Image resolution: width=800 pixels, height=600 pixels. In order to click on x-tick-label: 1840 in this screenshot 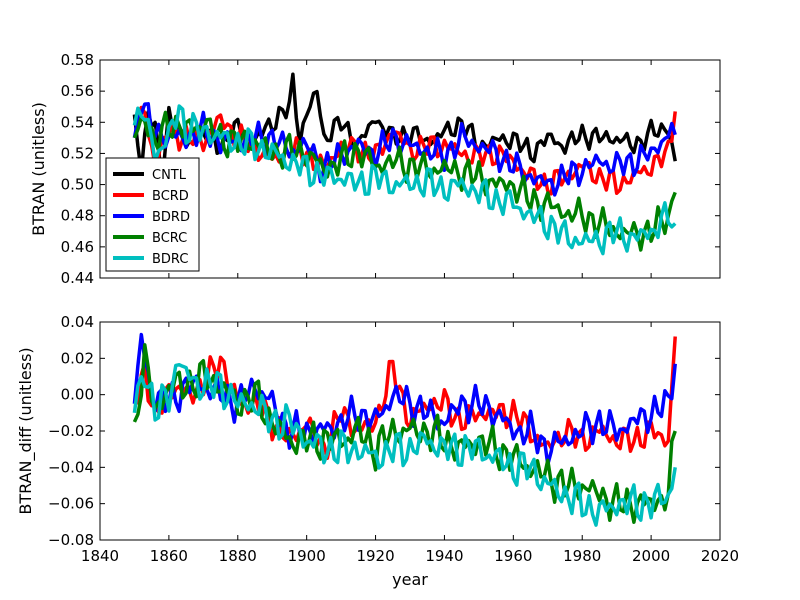, I will do `click(100, 556)`.